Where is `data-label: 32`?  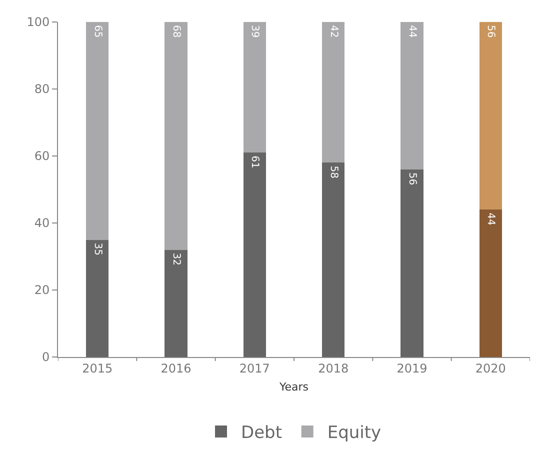
data-label: 32 is located at coordinates (176, 259).